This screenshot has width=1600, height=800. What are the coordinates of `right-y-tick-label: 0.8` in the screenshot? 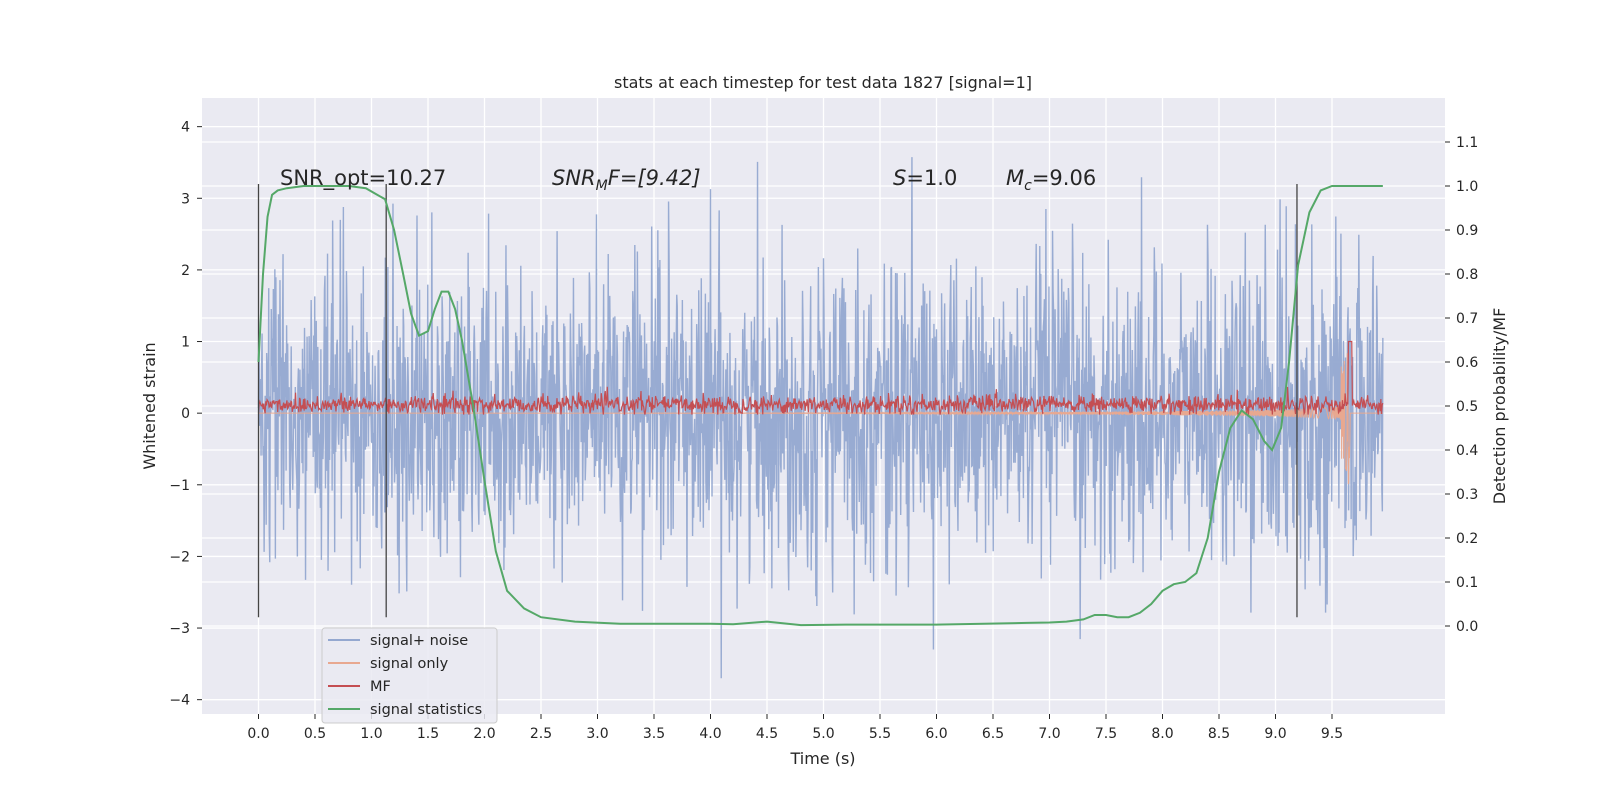 It's located at (1467, 275).